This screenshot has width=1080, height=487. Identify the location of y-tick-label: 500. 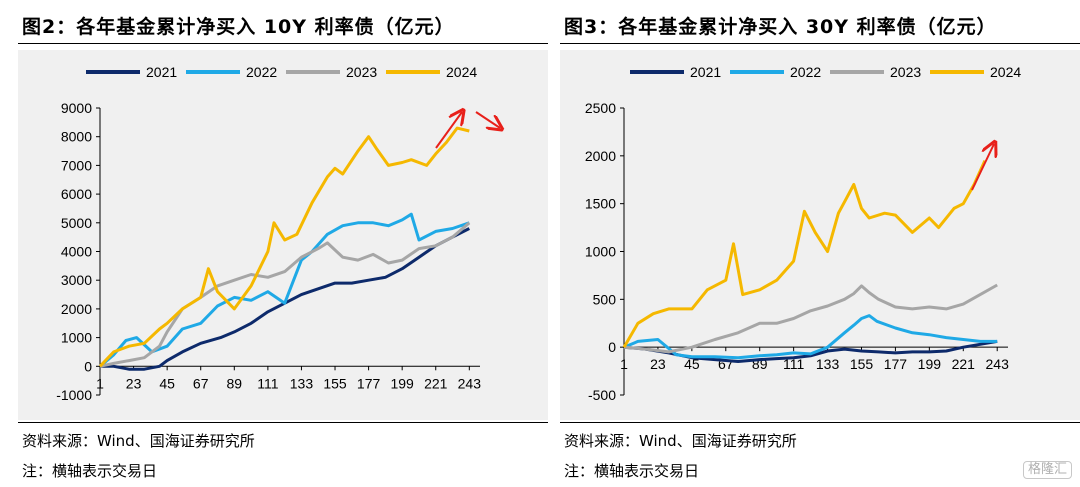
(605, 299).